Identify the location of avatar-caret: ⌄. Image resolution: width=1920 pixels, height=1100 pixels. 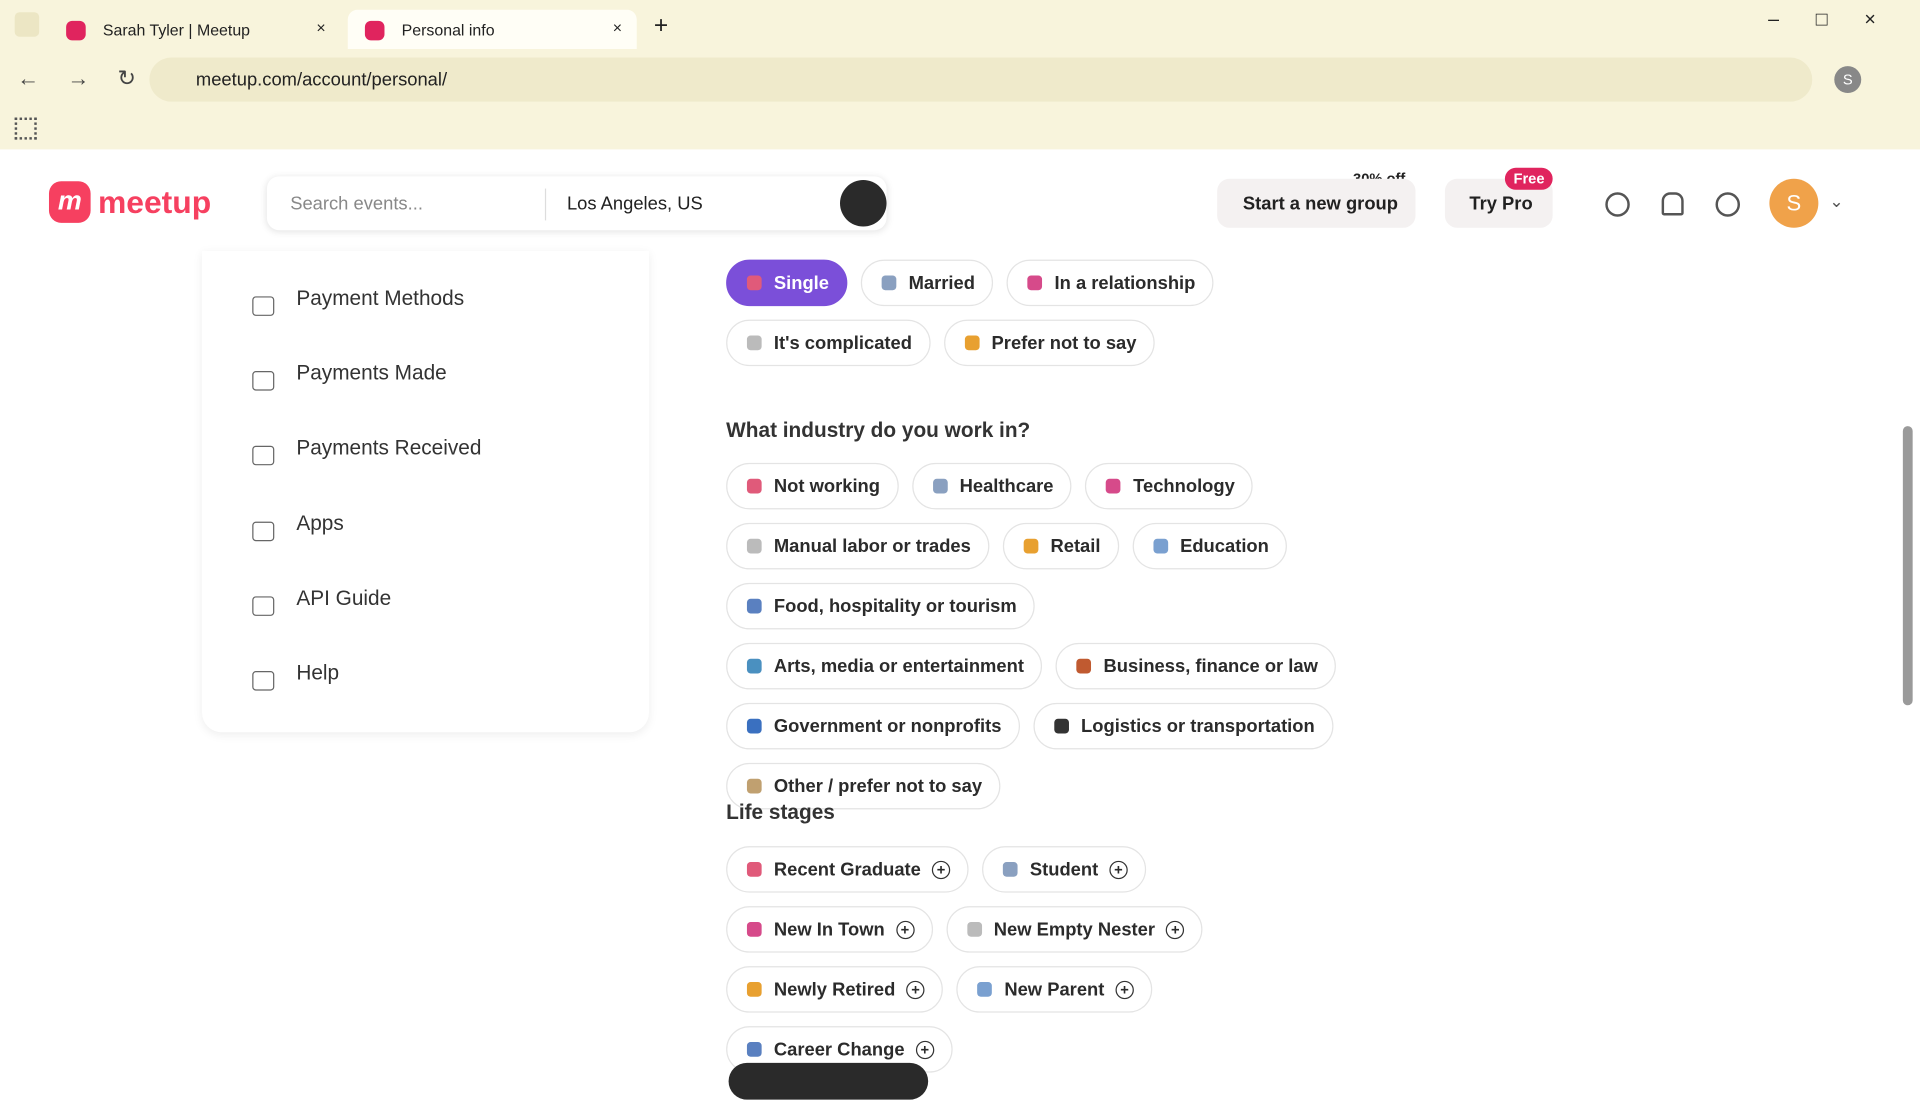
(1836, 201).